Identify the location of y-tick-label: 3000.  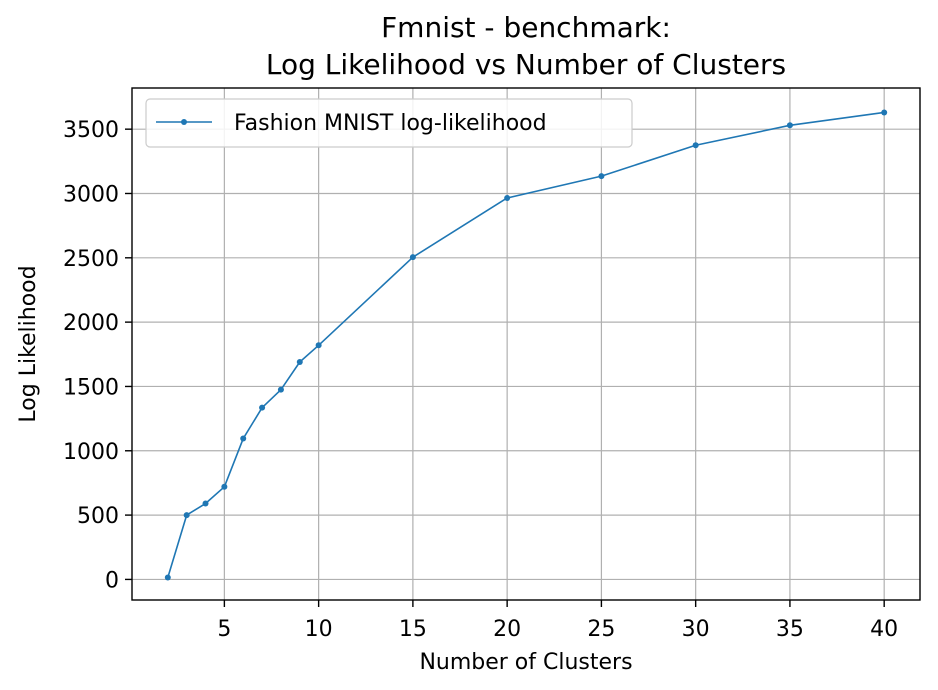
(91, 194).